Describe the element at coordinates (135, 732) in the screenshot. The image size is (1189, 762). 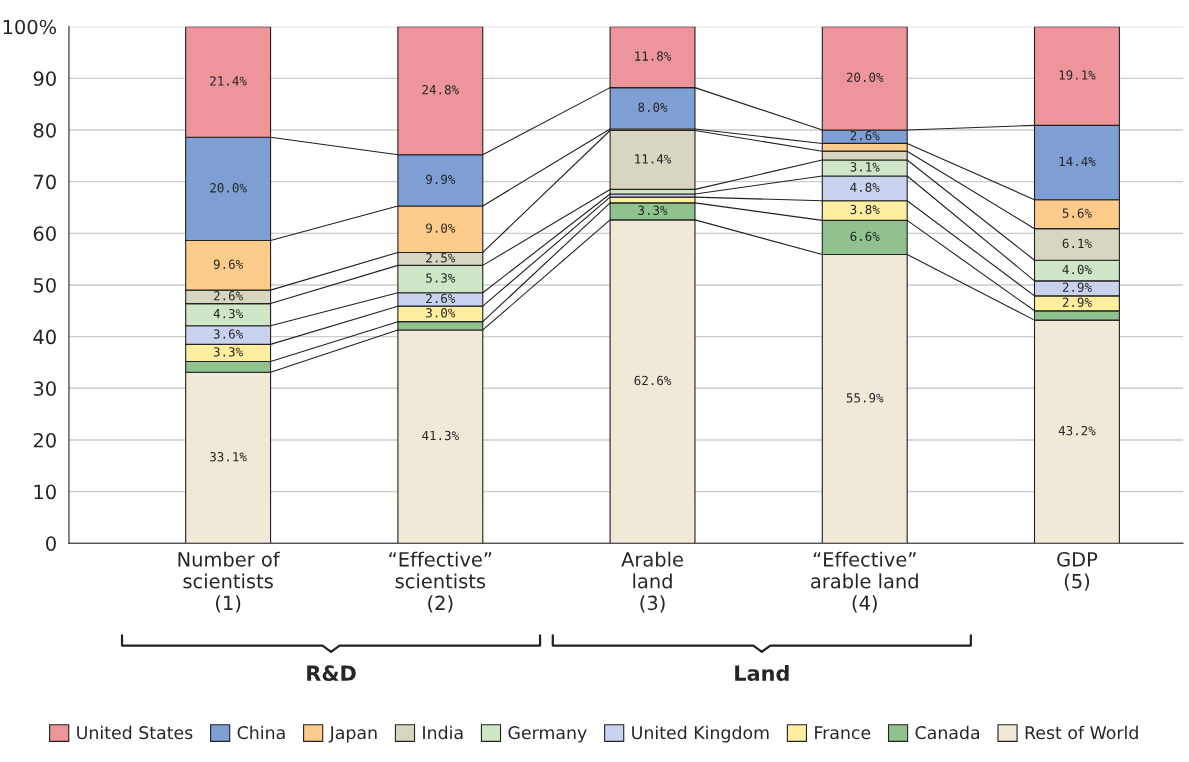
I see `legend-label: United States` at that location.